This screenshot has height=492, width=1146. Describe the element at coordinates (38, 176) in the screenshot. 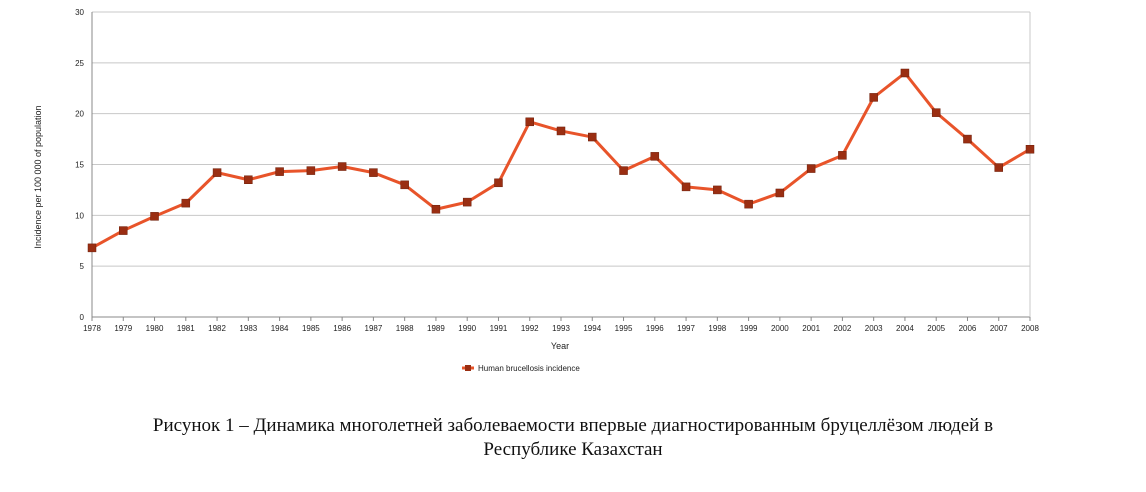

I see `y-axis-title: Incidence per 100 000 of population` at that location.